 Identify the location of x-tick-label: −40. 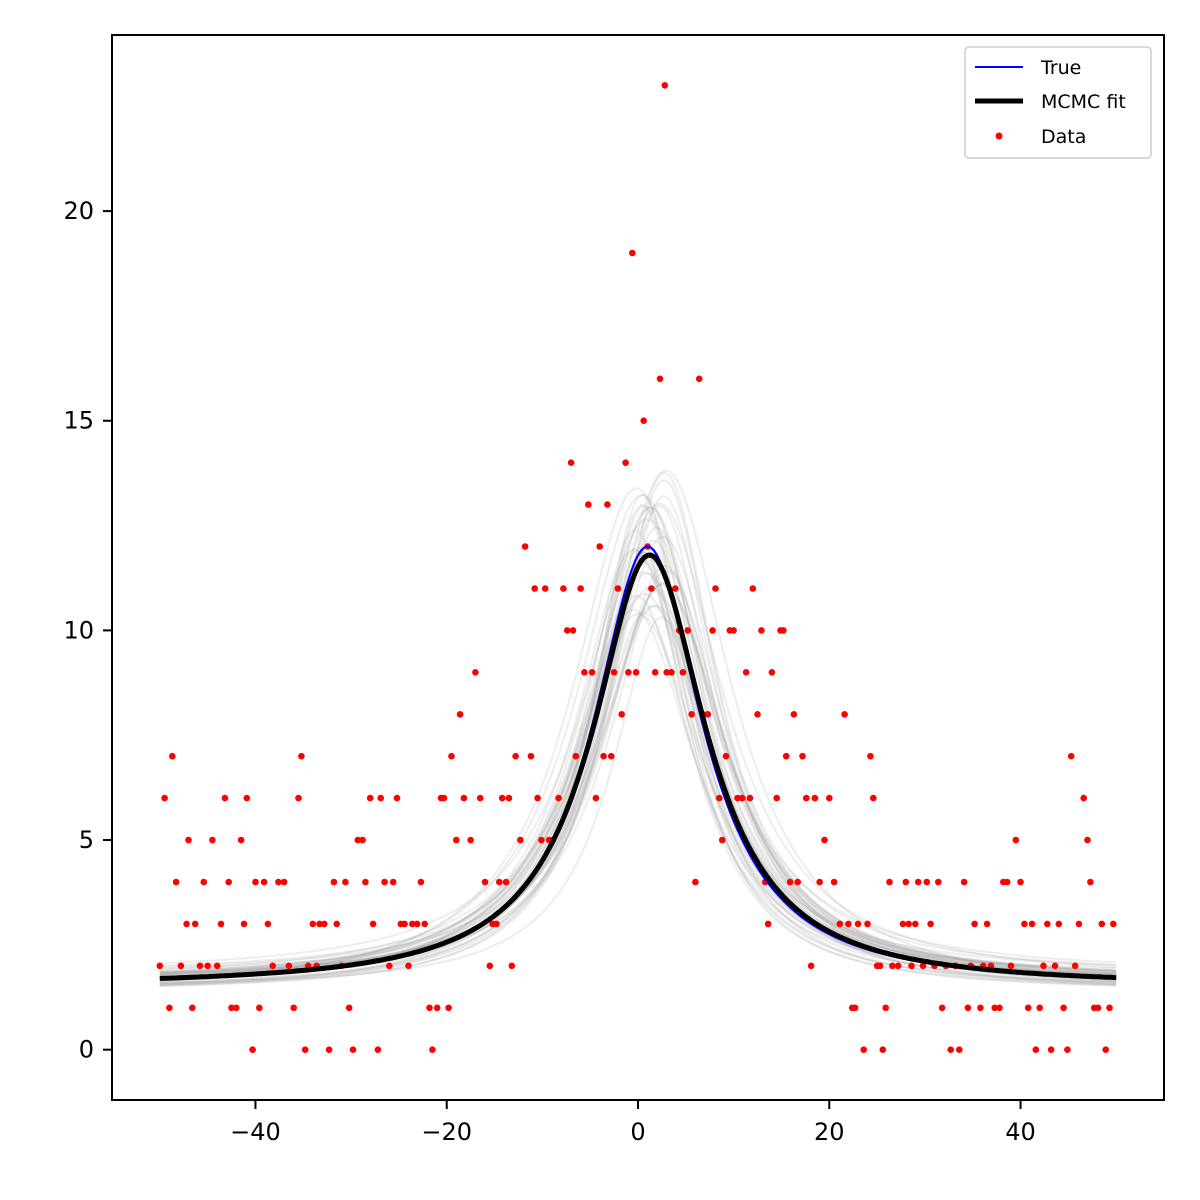
(255, 1132).